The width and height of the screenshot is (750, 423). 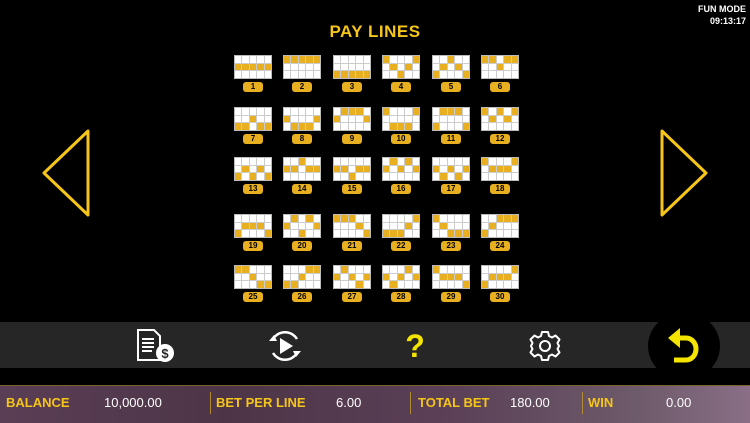 I want to click on next-page-arrow-icon, so click(x=684, y=173).